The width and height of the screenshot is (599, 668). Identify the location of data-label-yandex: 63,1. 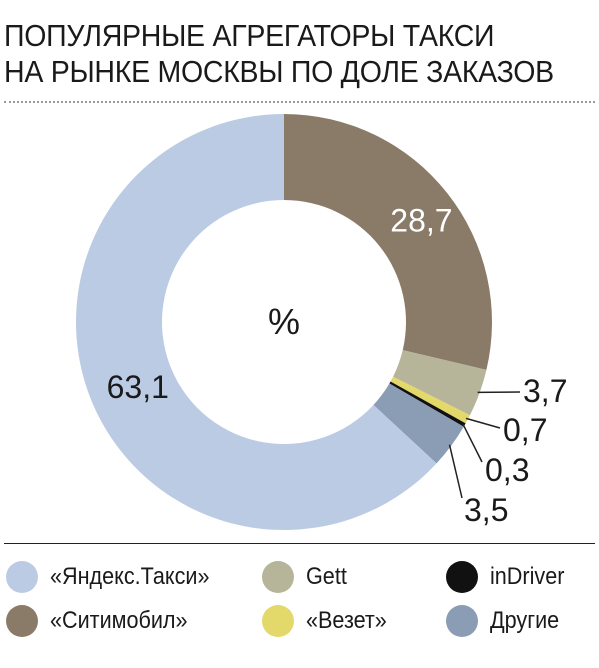
(138, 387).